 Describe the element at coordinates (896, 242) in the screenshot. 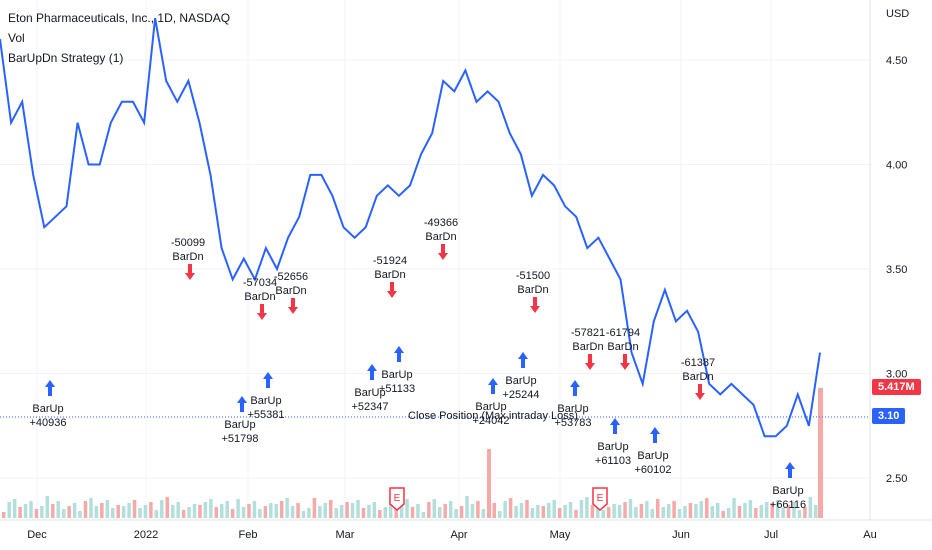

I see `price-axis: 6.506.005.505.004.504.003.503.002.50` at that location.